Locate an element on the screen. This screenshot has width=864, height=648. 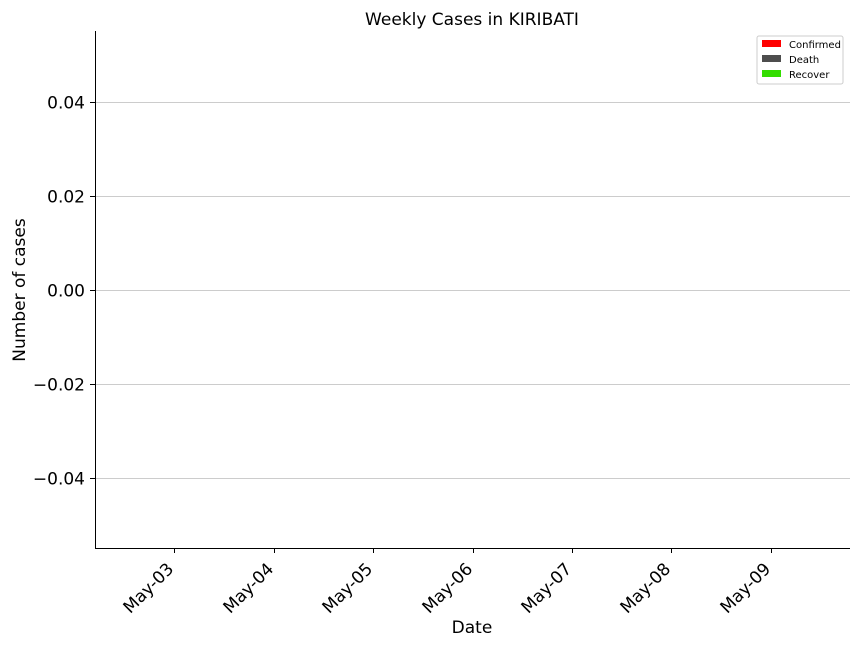
legend: Confirmed Death Recover is located at coordinates (800, 60).